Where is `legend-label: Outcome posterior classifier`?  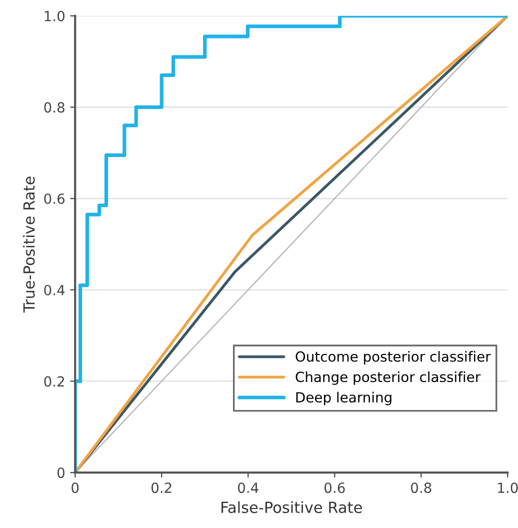
legend-label: Outcome posterior classifier is located at coordinates (393, 357).